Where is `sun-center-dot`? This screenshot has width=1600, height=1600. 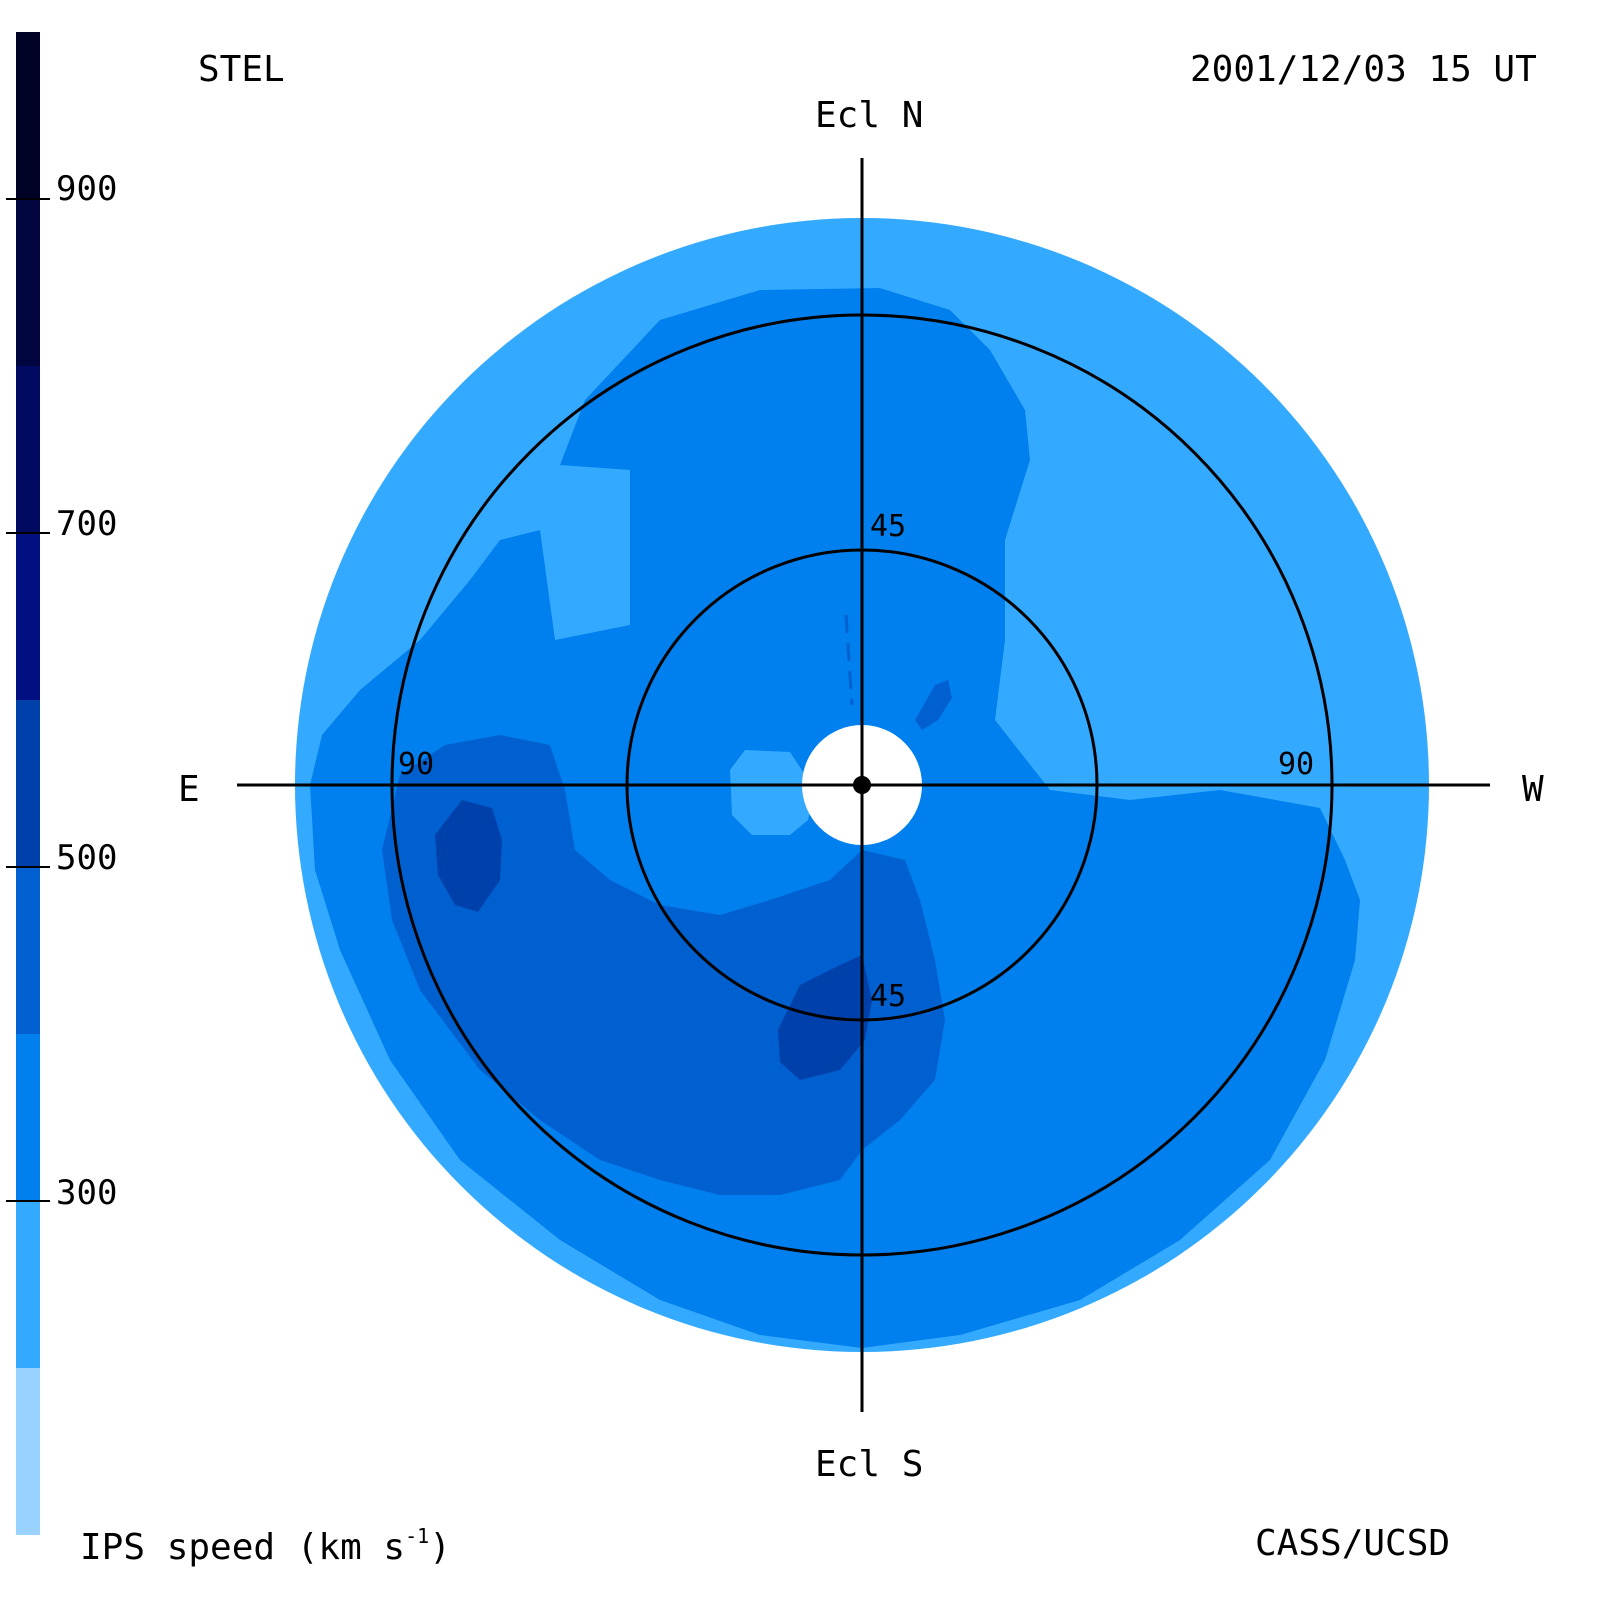 sun-center-dot is located at coordinates (862, 785).